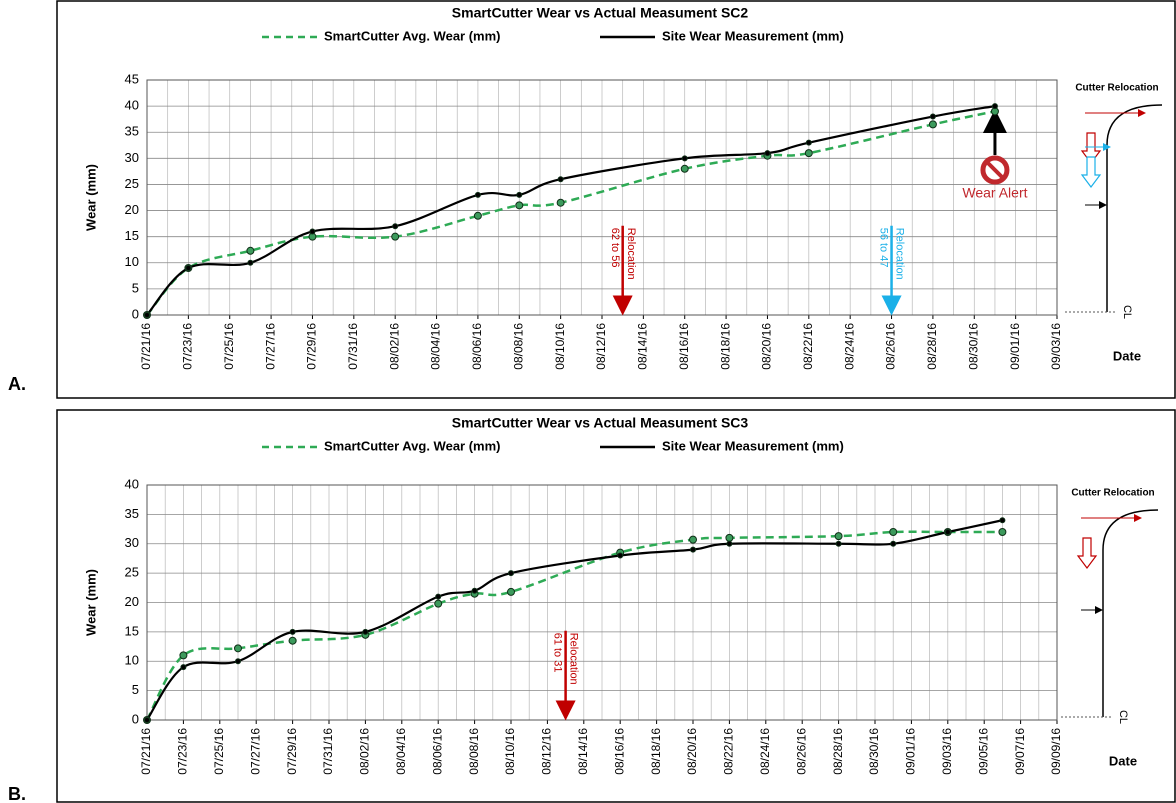  Describe the element at coordinates (353, 346) in the screenshot. I see `x-tick-label: 07/31/16` at that location.